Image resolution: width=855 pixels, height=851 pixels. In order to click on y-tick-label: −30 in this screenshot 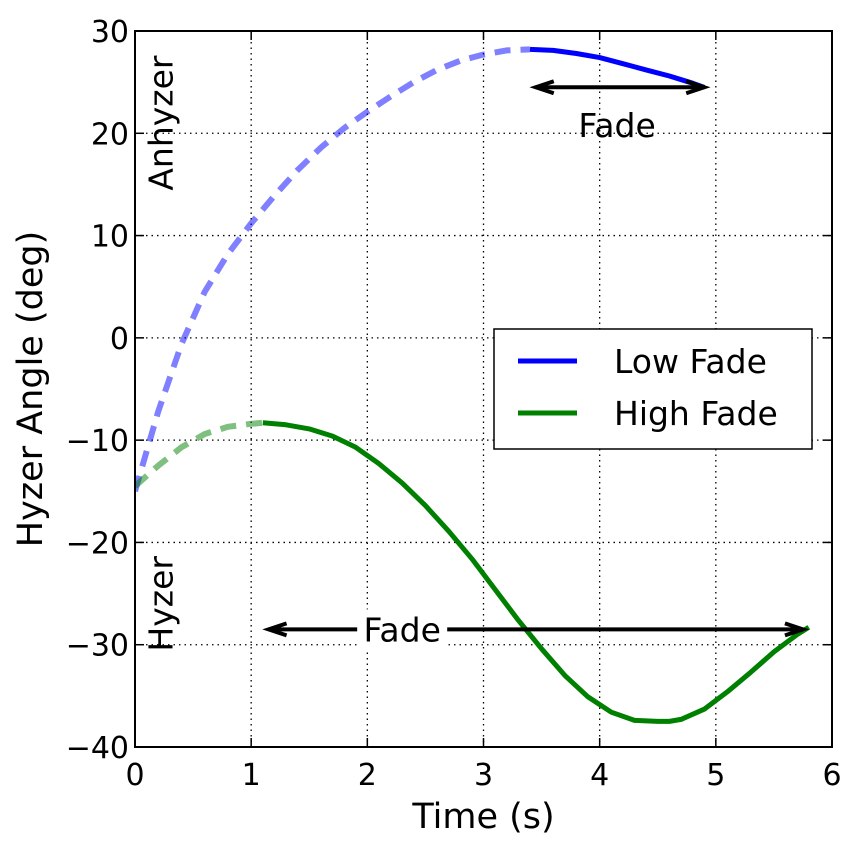, I will do `click(97, 646)`.